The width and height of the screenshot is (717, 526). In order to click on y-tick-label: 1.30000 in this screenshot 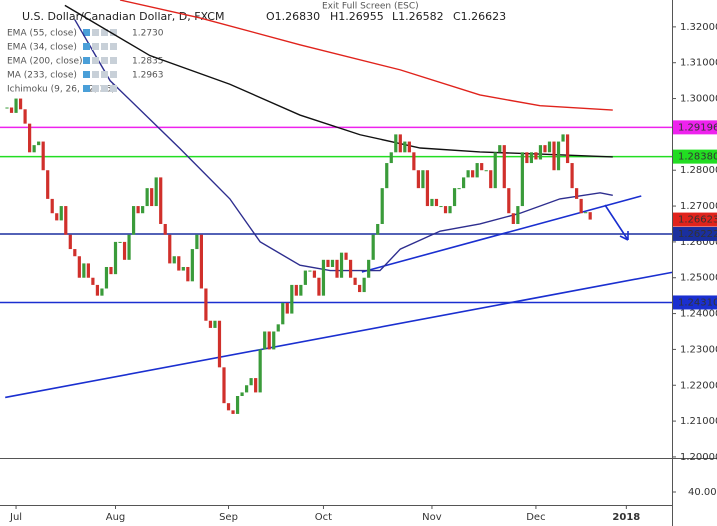, I will do `click(698, 99)`.